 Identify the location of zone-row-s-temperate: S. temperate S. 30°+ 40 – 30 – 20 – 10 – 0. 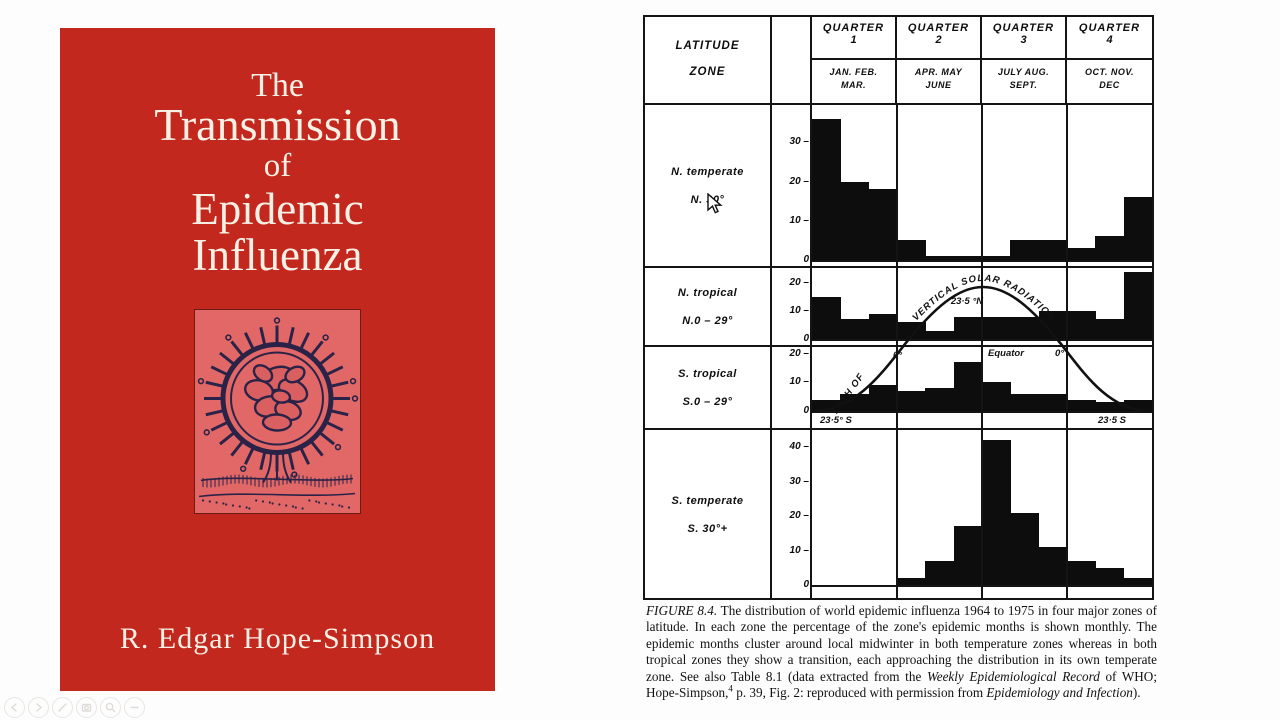
(898, 515).